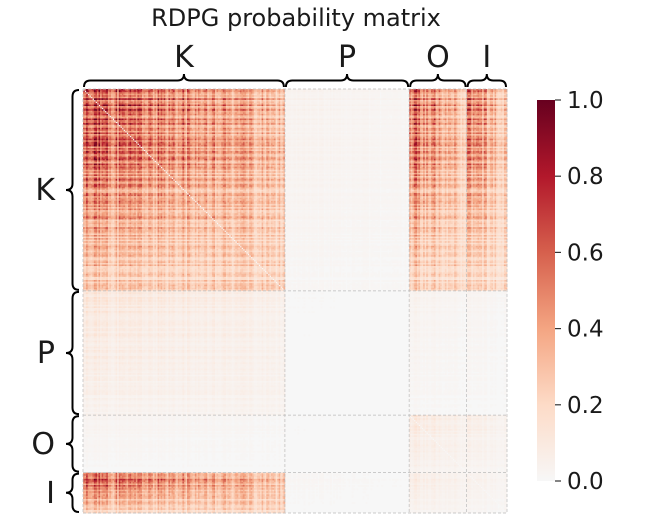 The image size is (646, 518). What do you see at coordinates (72, 443) in the screenshot?
I see `left-brace-o` at bounding box center [72, 443].